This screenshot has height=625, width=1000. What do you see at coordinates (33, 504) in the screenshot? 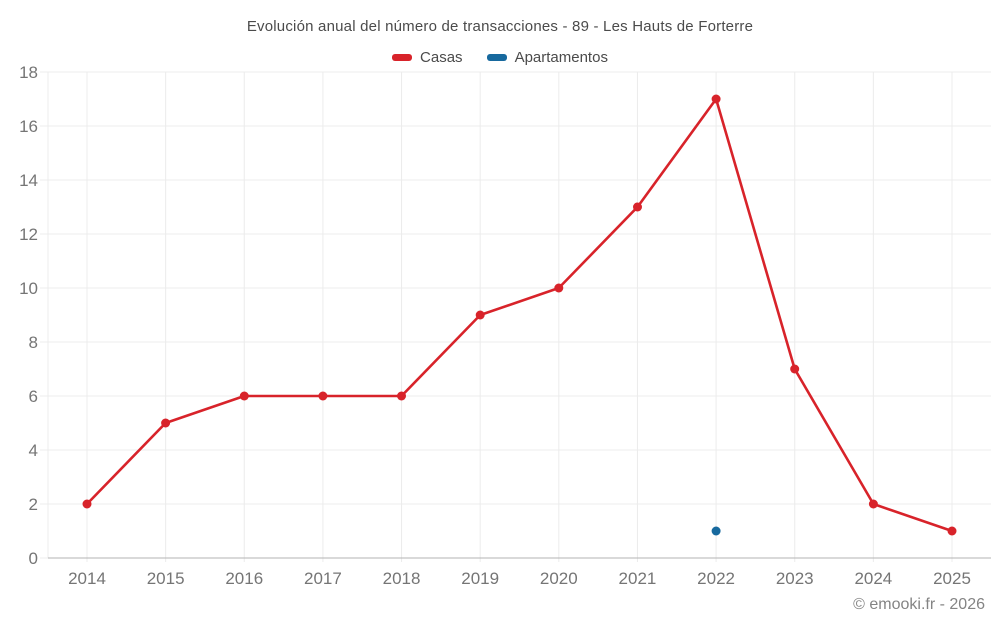
I see `y-tick-label: 2` at bounding box center [33, 504].